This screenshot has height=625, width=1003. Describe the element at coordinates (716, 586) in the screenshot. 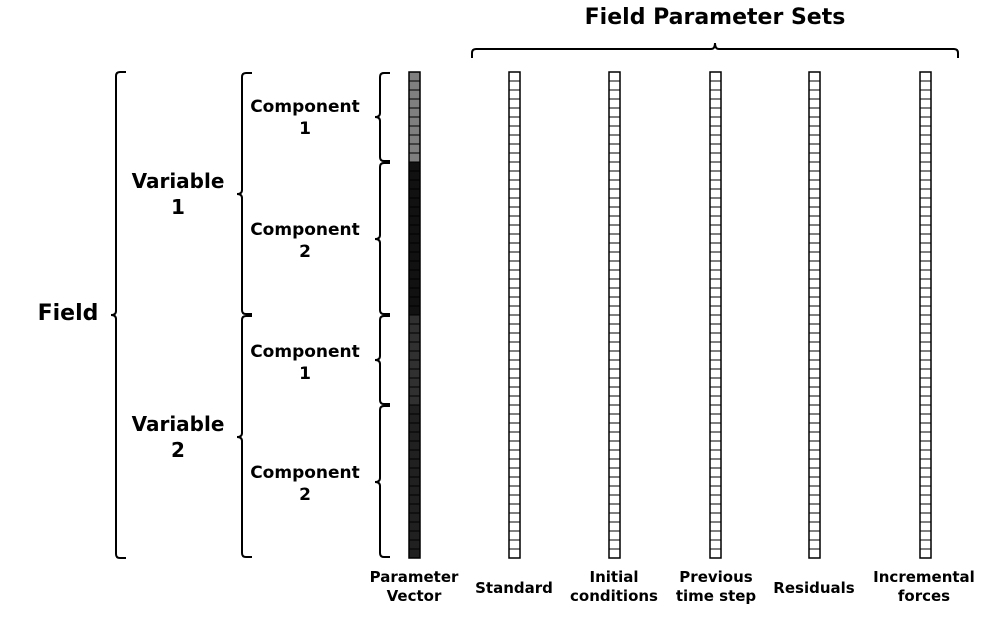

I see `previous-time-step-label: Previous time step` at that location.